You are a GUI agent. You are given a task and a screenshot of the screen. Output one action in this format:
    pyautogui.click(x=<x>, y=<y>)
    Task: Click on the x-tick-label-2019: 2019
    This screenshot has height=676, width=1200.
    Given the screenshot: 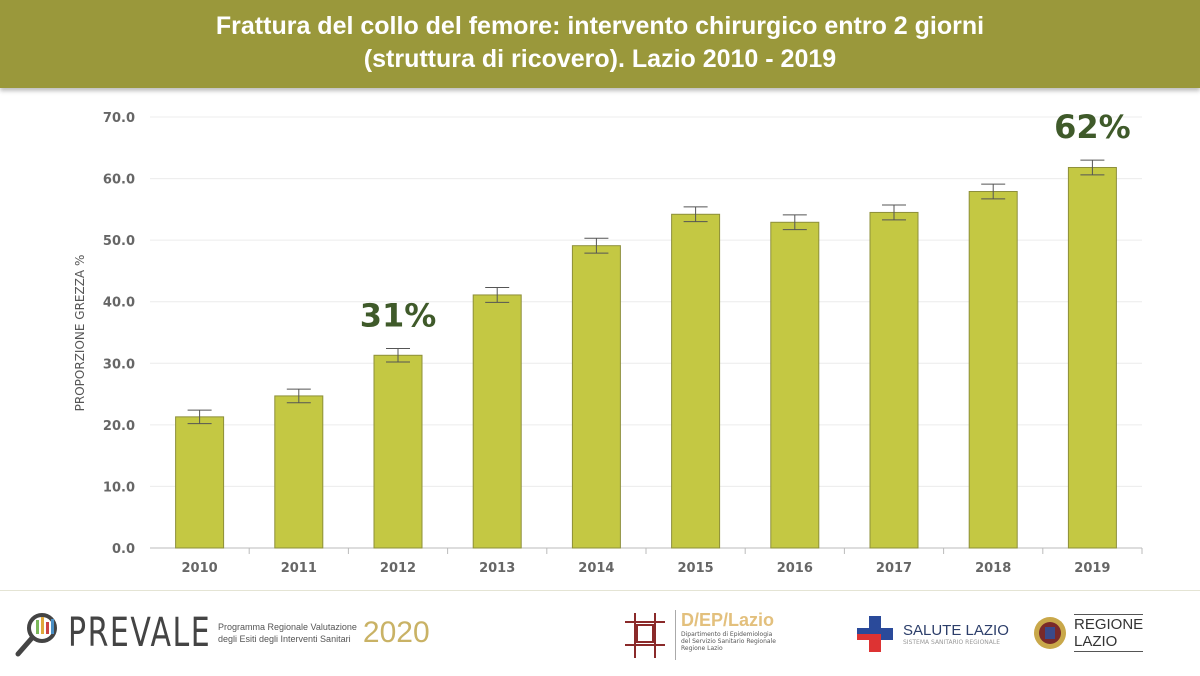 What is the action you would take?
    pyautogui.click(x=1092, y=568)
    